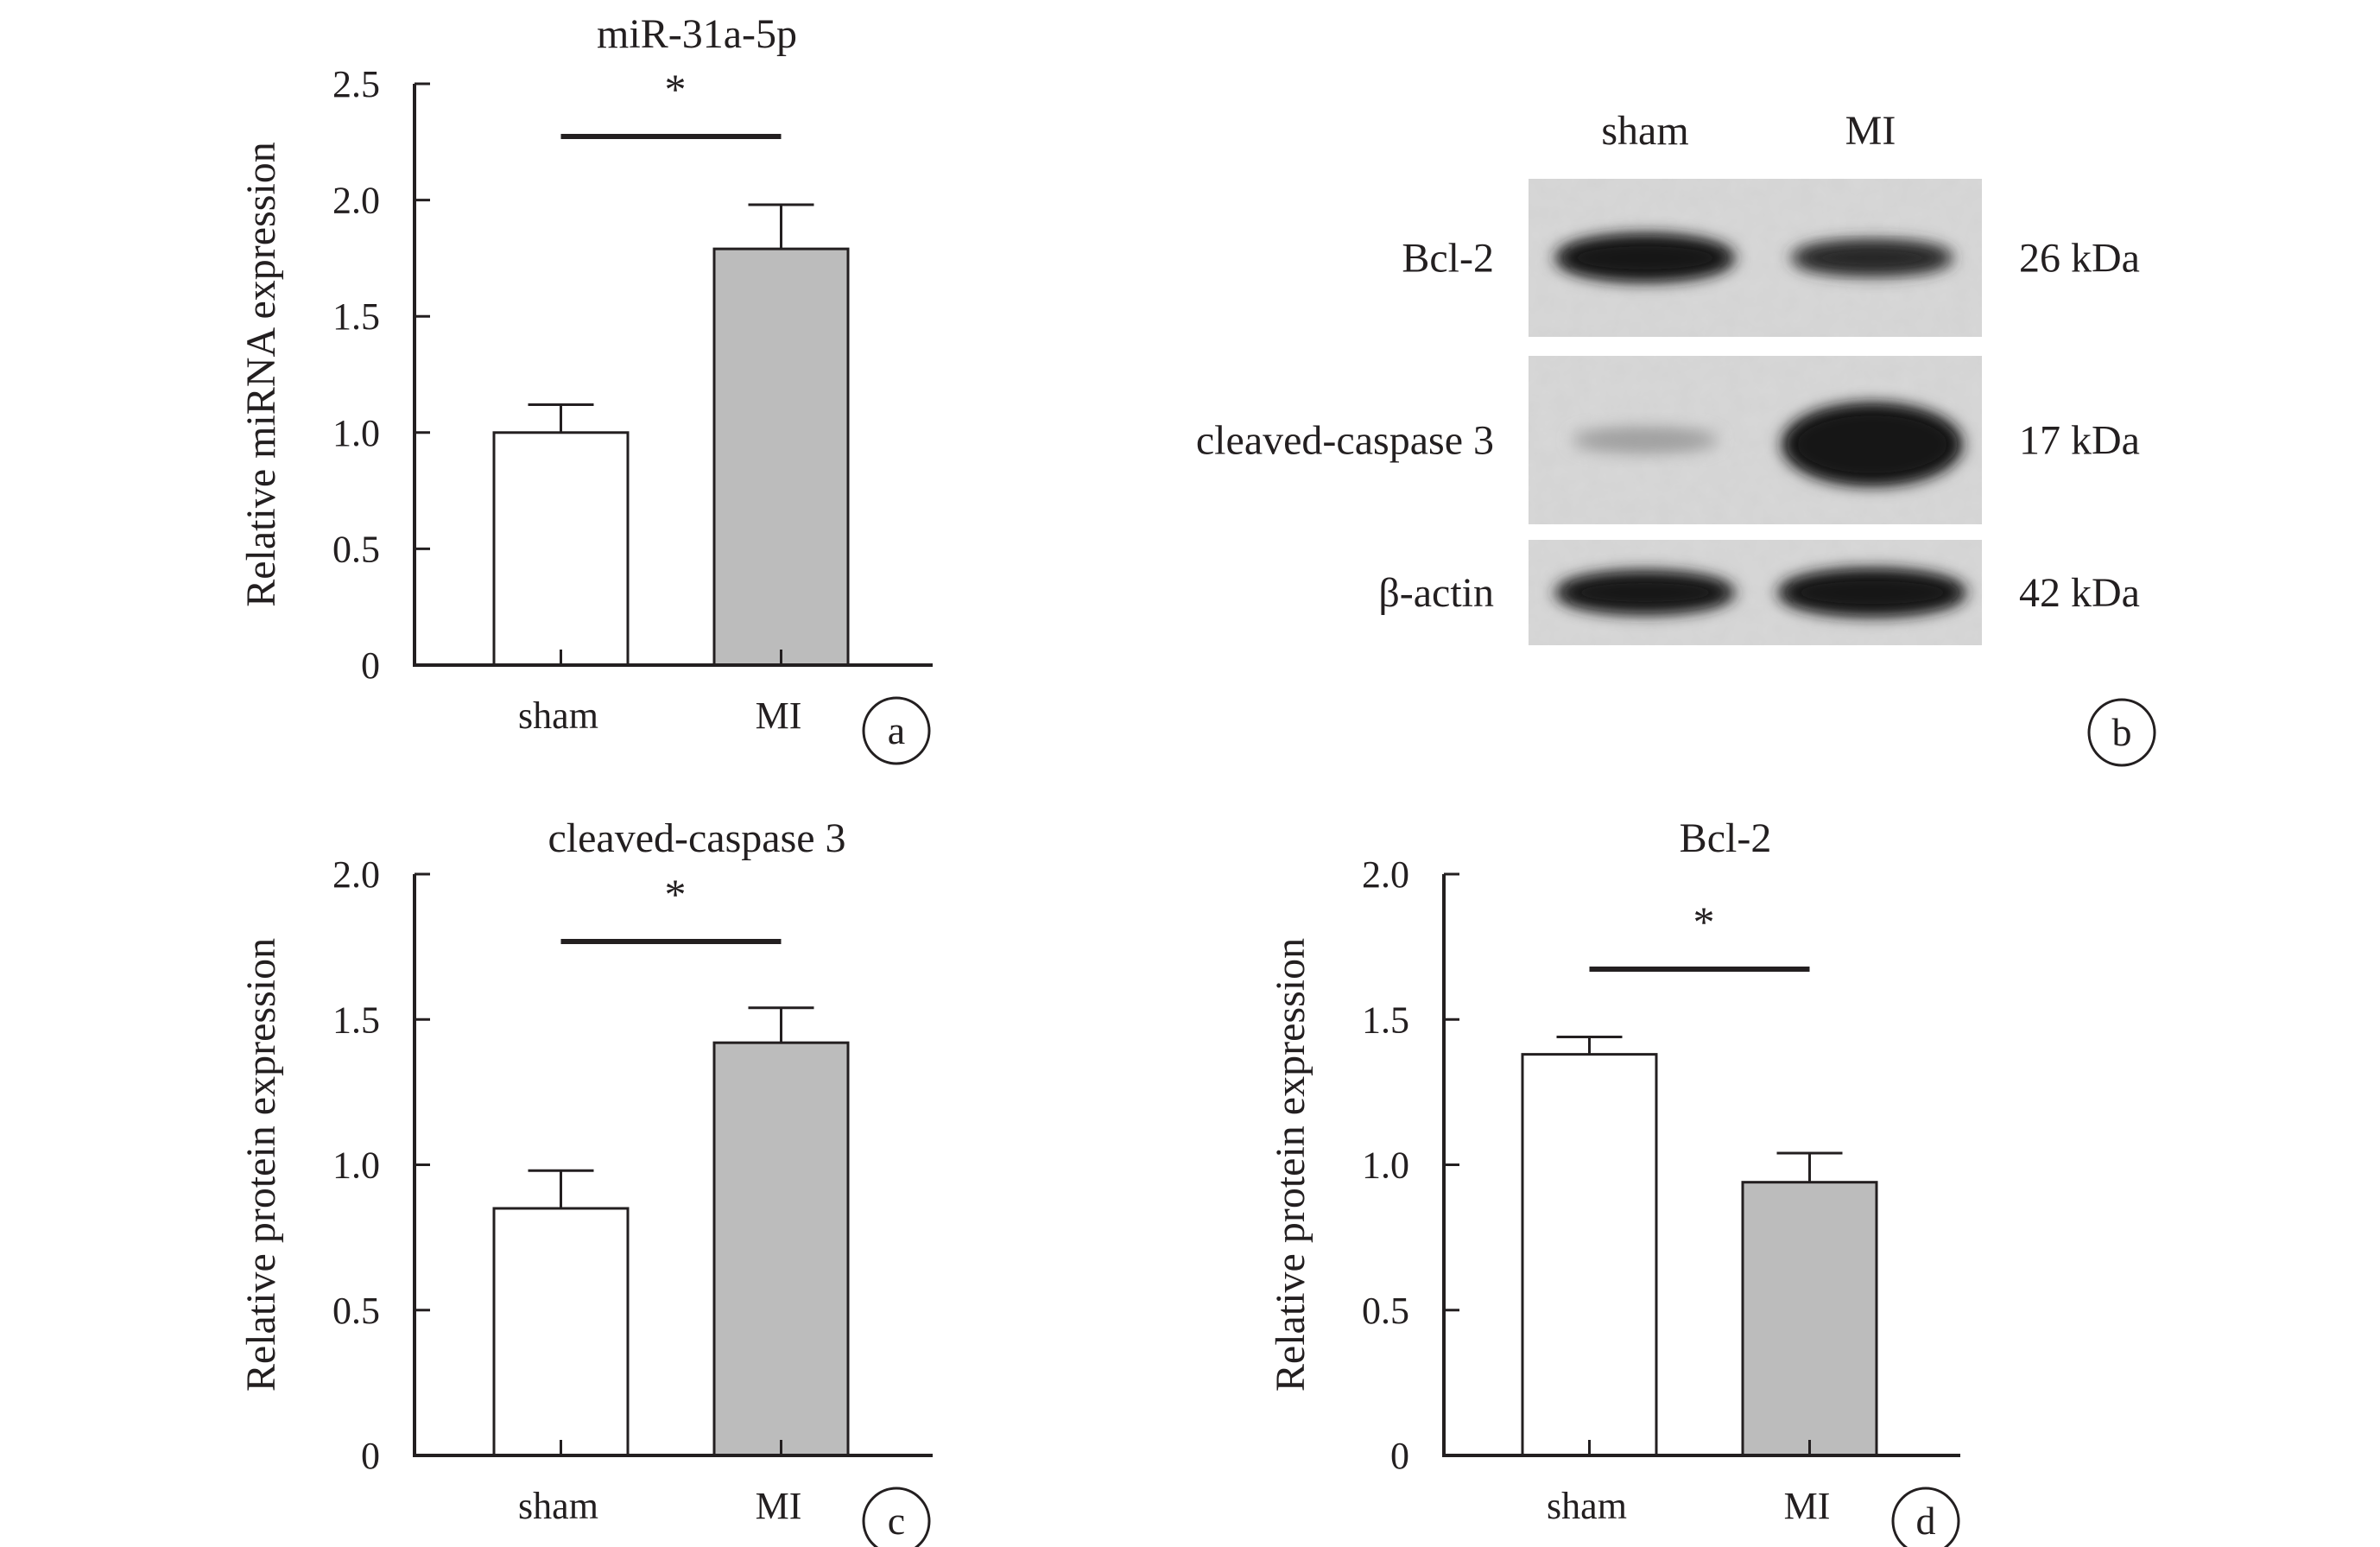  What do you see at coordinates (2080, 259) in the screenshot?
I see `size-label: 26 kDa` at bounding box center [2080, 259].